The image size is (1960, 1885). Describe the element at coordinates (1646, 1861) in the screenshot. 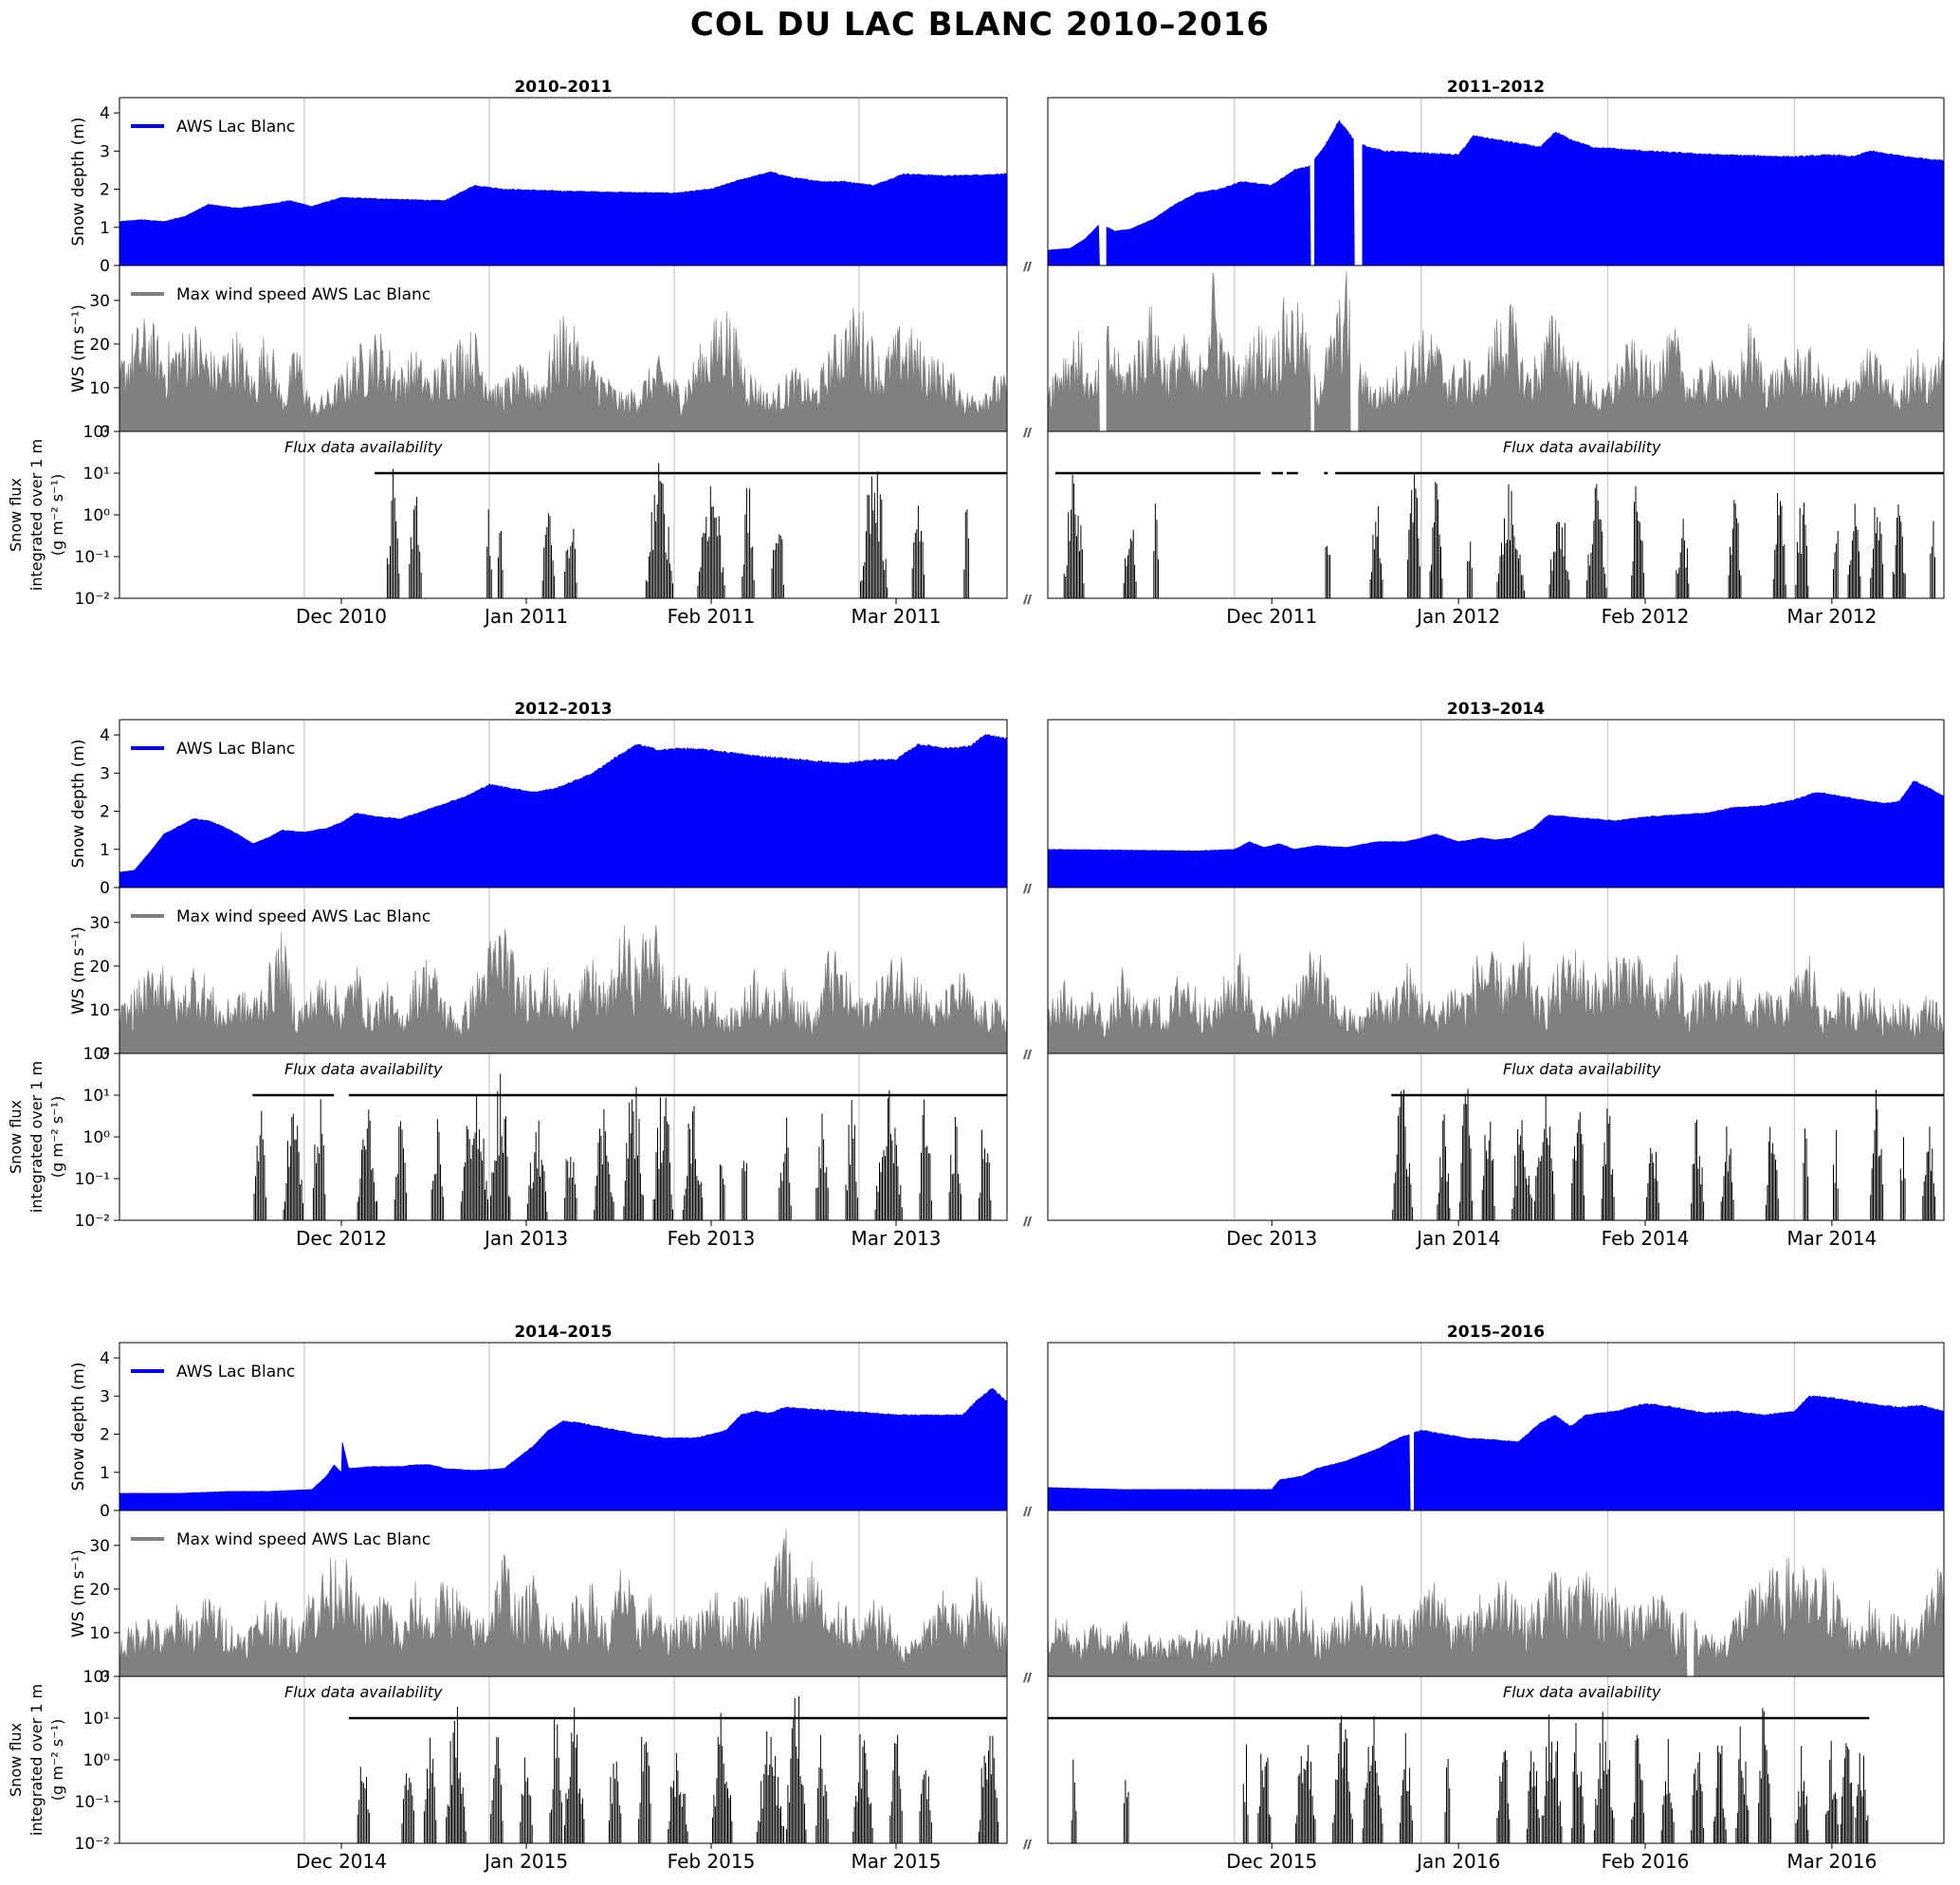

I see `x-tick-label: Feb 2016` at that location.